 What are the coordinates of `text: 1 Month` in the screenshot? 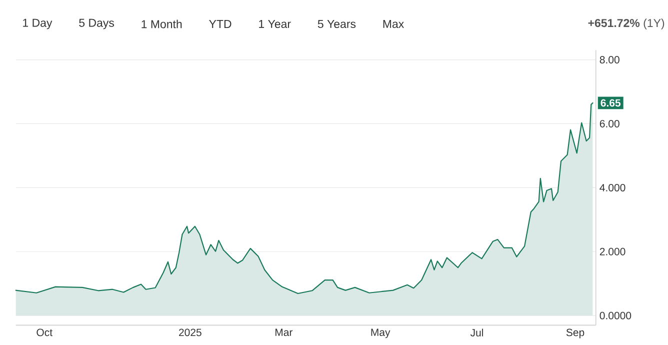 It's located at (162, 24).